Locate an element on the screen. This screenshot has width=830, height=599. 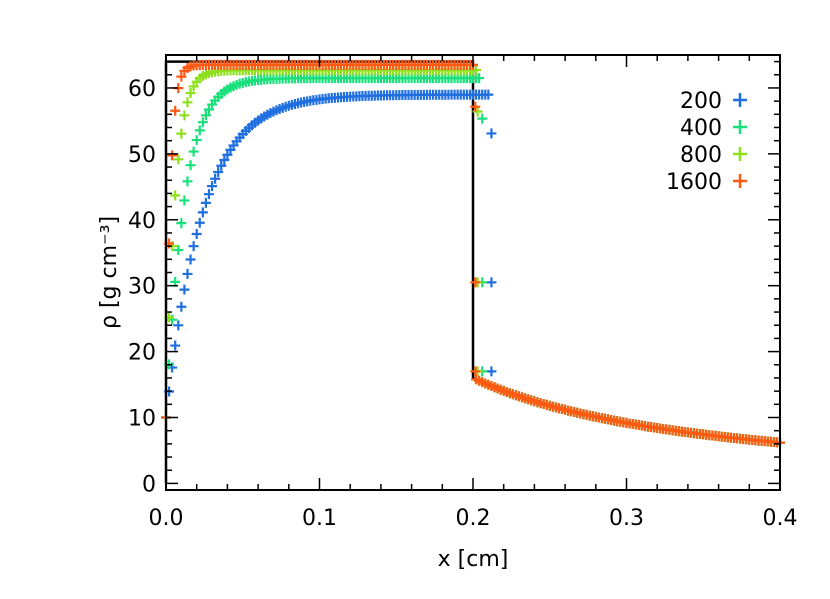
y-tick-label: 30 is located at coordinates (142, 287).